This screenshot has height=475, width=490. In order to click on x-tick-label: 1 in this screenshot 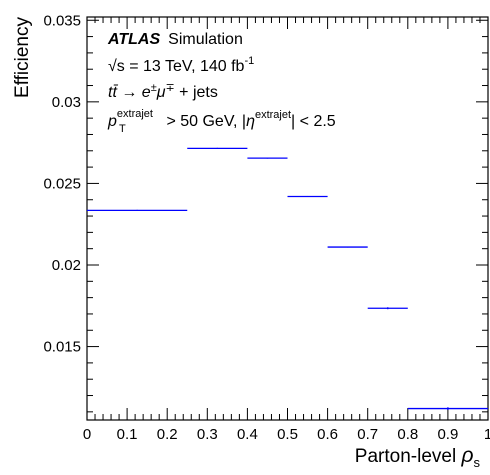, I will do `click(487, 434)`.